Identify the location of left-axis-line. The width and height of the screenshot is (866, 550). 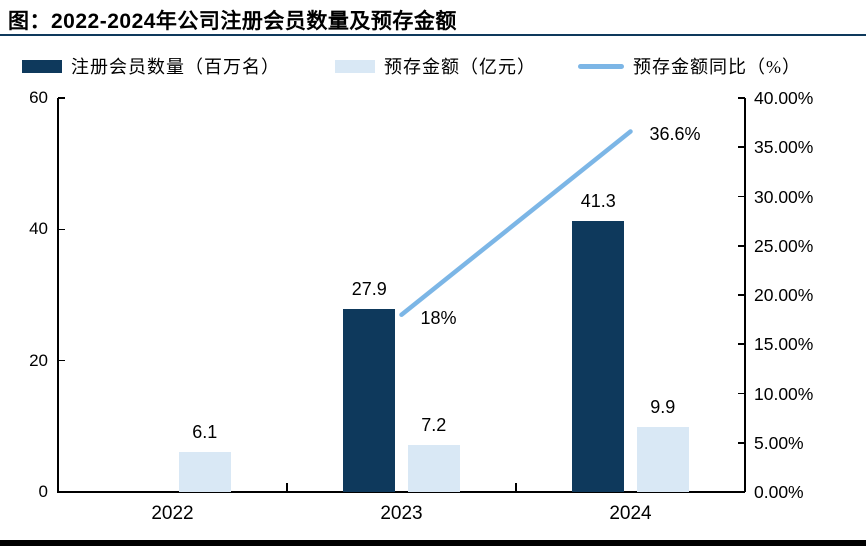
(58, 295).